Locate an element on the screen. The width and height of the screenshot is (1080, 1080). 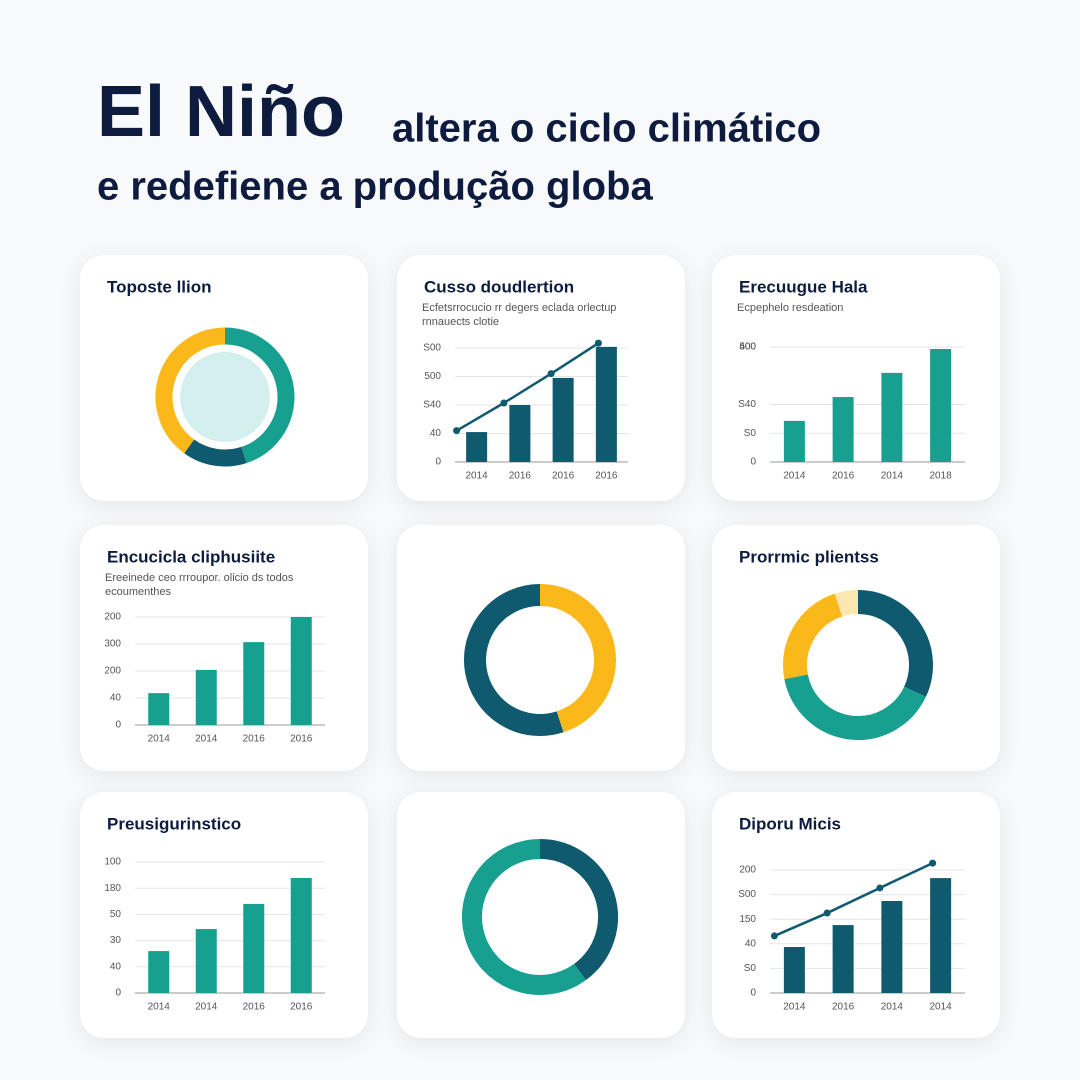
headline: altera o ciclo climático is located at coordinates (606, 129).